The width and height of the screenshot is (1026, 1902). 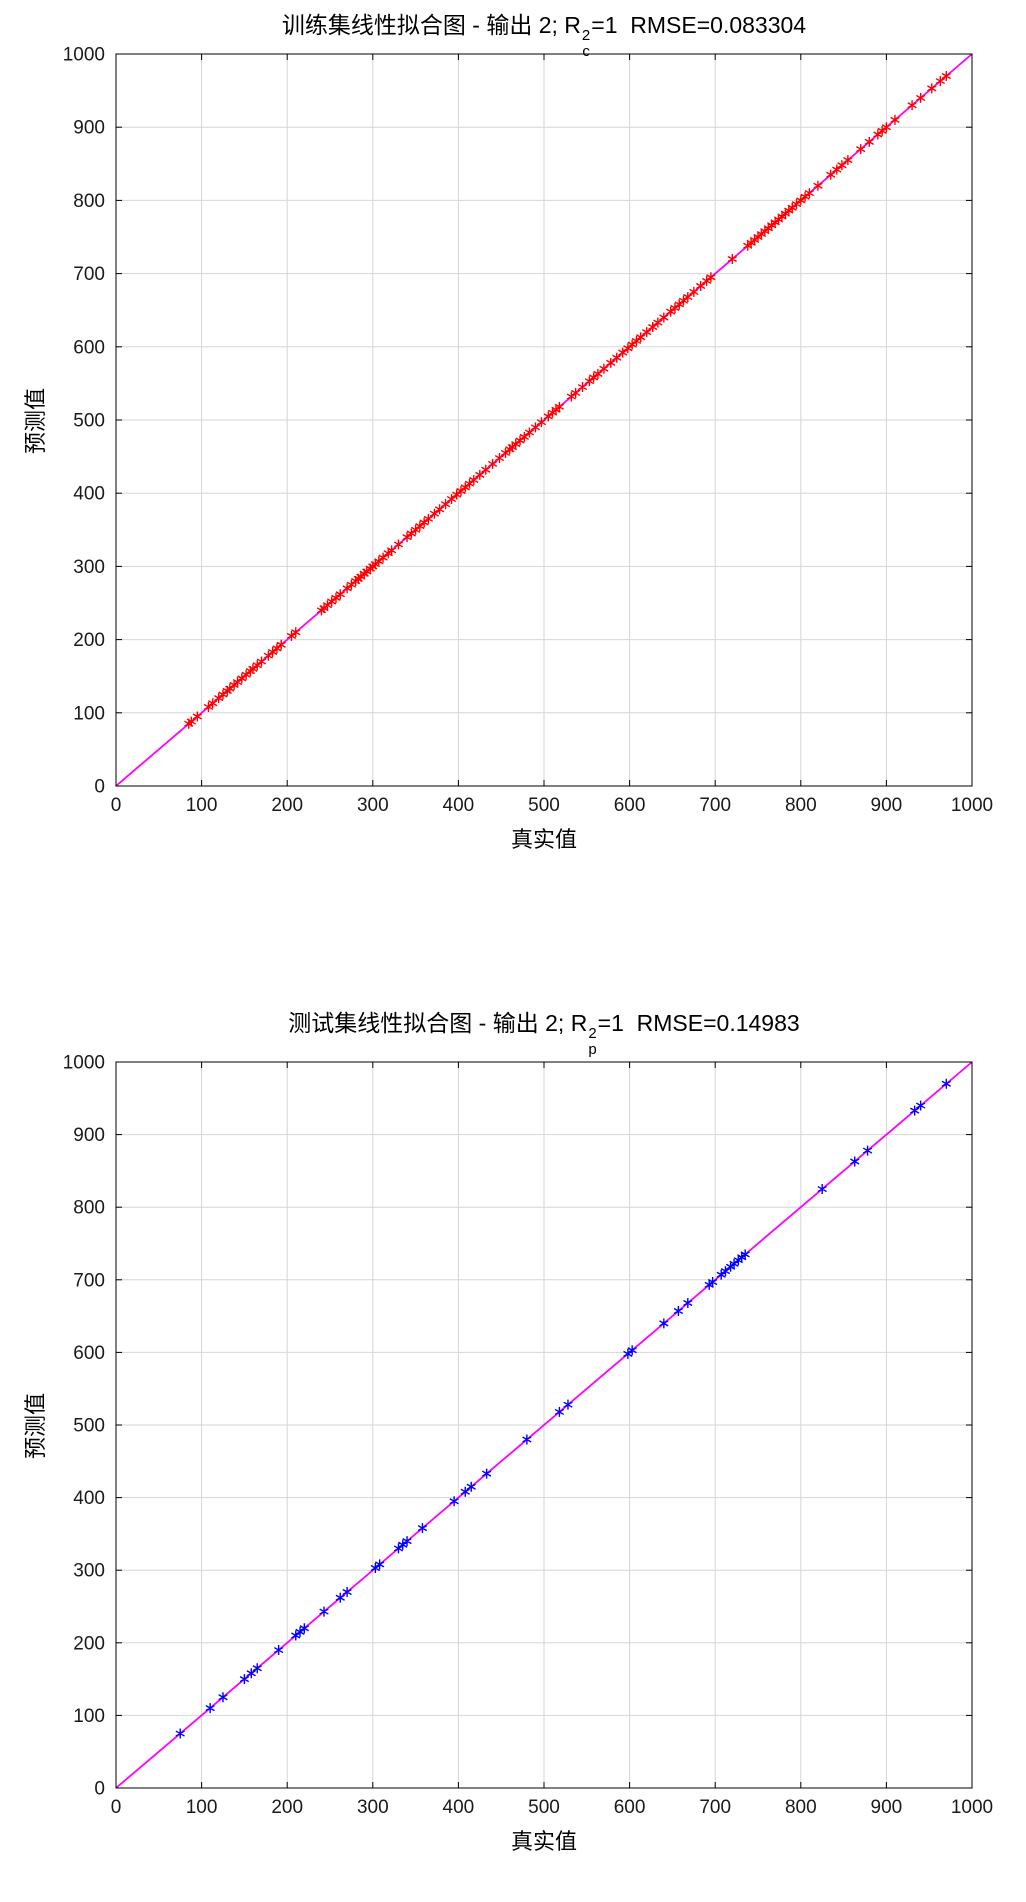 I want to click on test-plot-title: 测试集线性拟合图 - 输出 2; R 2 p =1 RMSE=0.14983, so click(x=544, y=1031).